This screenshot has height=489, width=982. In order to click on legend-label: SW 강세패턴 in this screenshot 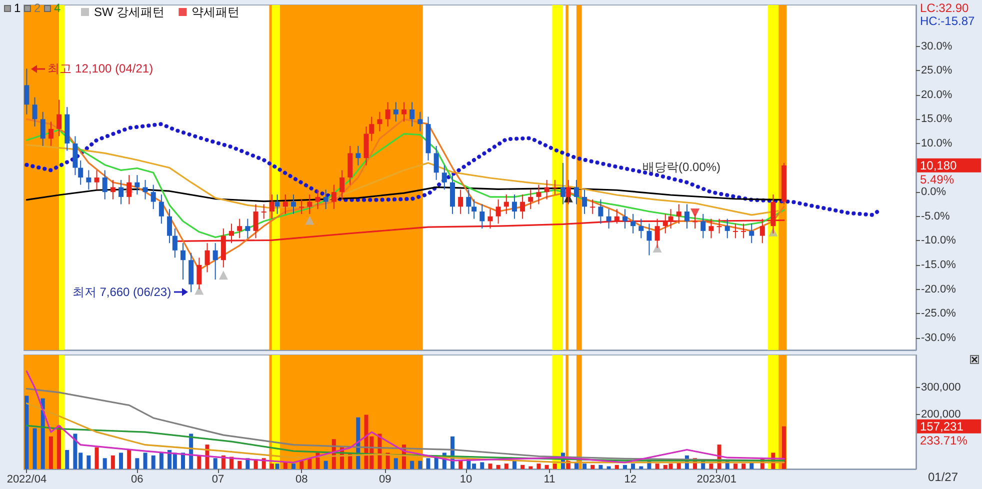, I will do `click(129, 12)`.